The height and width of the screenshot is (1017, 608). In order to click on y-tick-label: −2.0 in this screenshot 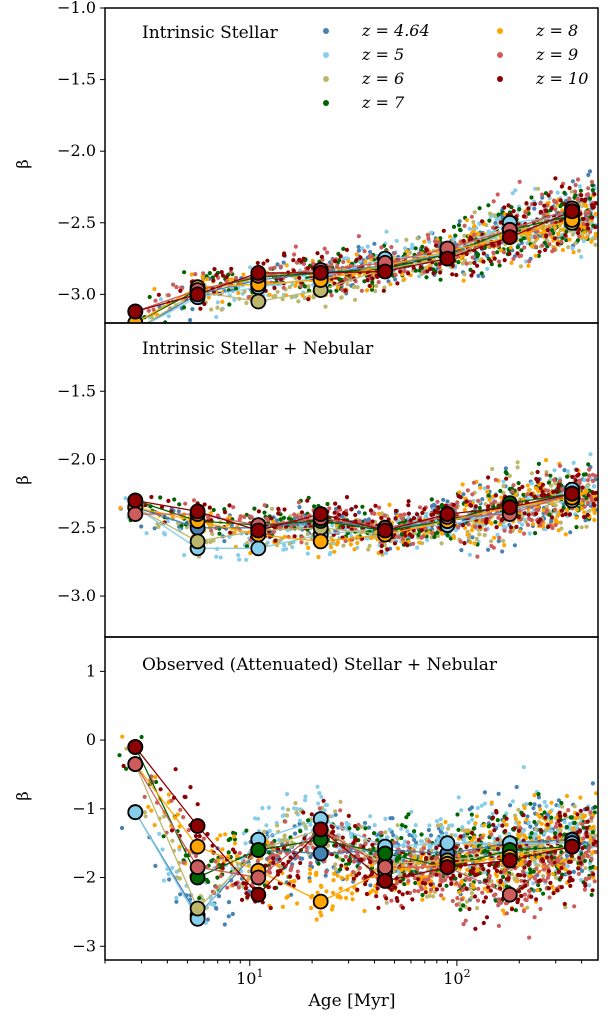, I will do `click(76, 150)`.